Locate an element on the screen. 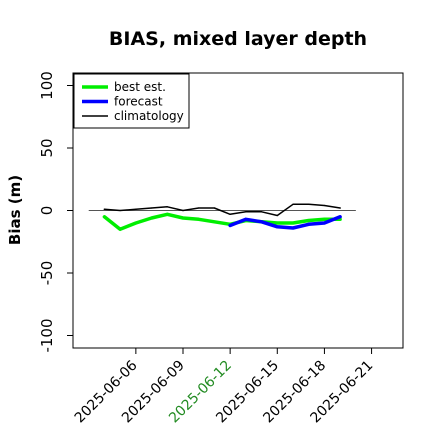 This screenshot has width=440, height=445. y-tick-label: 0 is located at coordinates (47, 211).